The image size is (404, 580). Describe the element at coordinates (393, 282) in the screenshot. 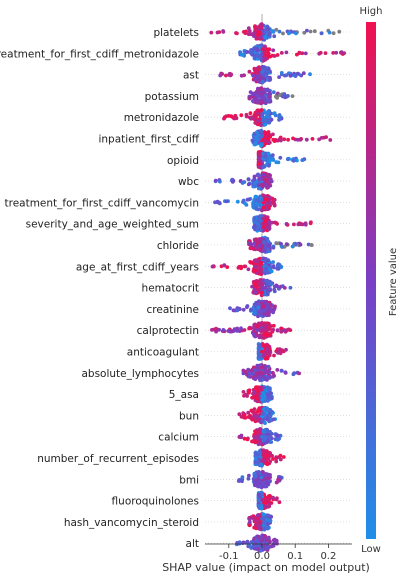

I see `colorbar-title: Feature value` at that location.